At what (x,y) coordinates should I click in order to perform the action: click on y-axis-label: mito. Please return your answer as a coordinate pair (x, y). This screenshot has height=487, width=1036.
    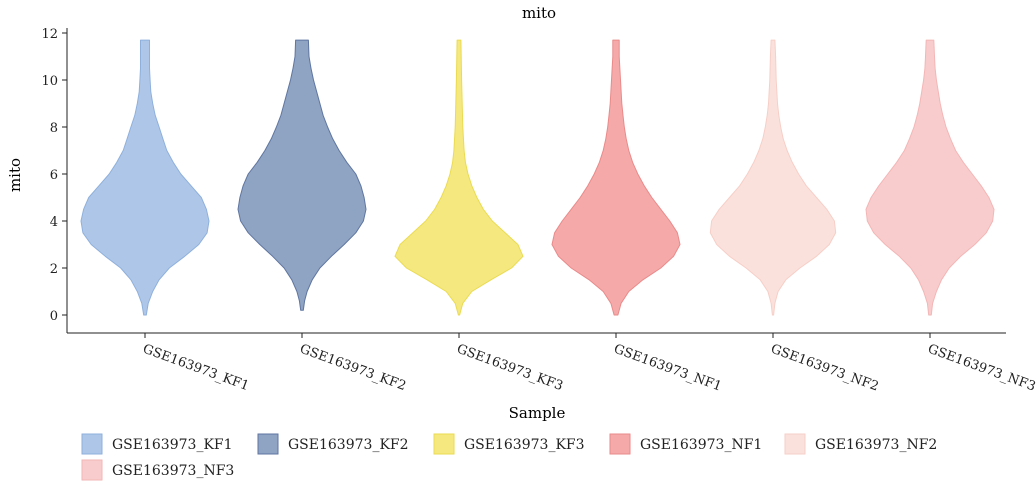
    Looking at the image, I should click on (15, 175).